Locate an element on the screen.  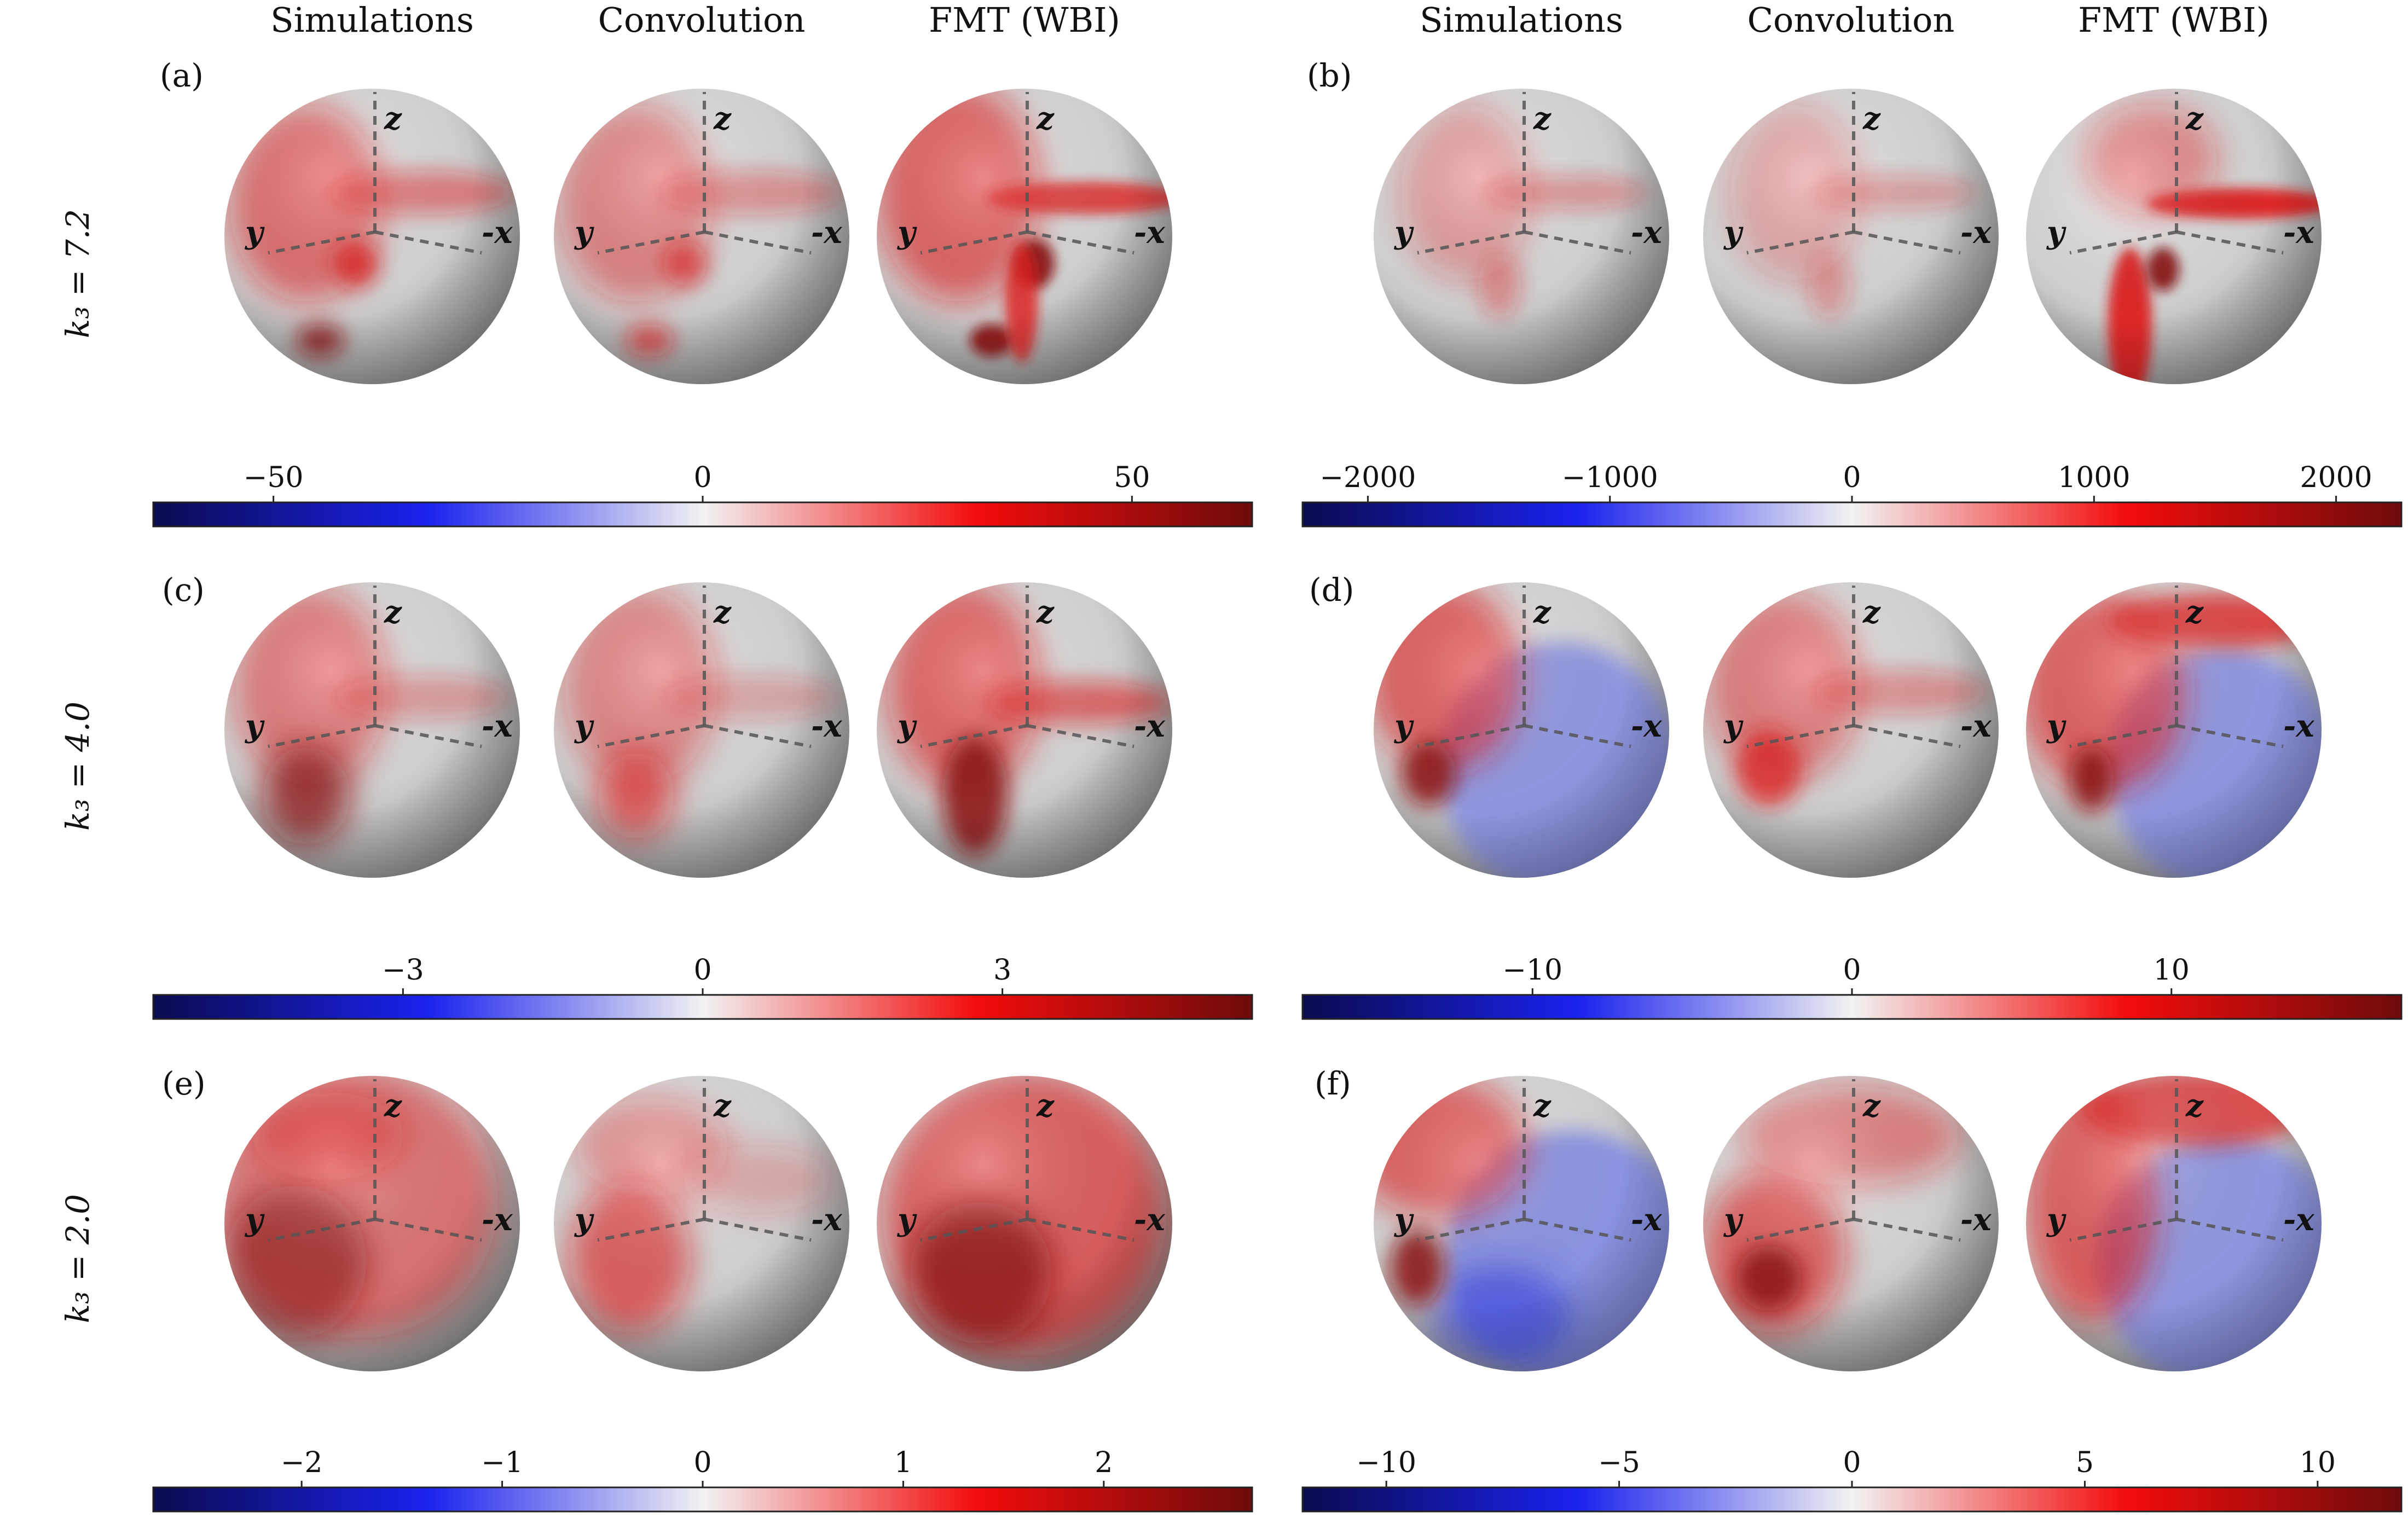
sphere-f-fmt: z y -x is located at coordinates (2174, 1223).